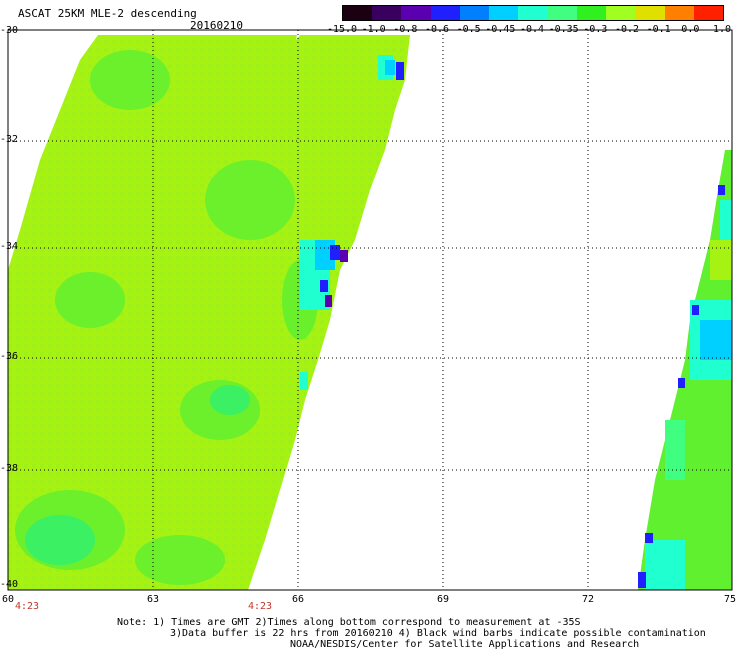 Image resolution: width=740 pixels, height=650 pixels. I want to click on right-swath-features, so click(685, 387).